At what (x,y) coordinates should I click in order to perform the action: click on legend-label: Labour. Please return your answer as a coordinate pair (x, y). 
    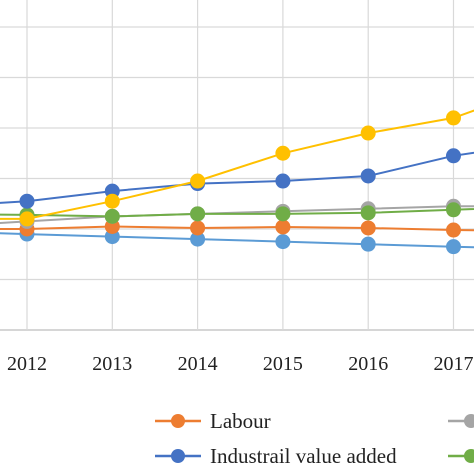
    Looking at the image, I should click on (240, 421).